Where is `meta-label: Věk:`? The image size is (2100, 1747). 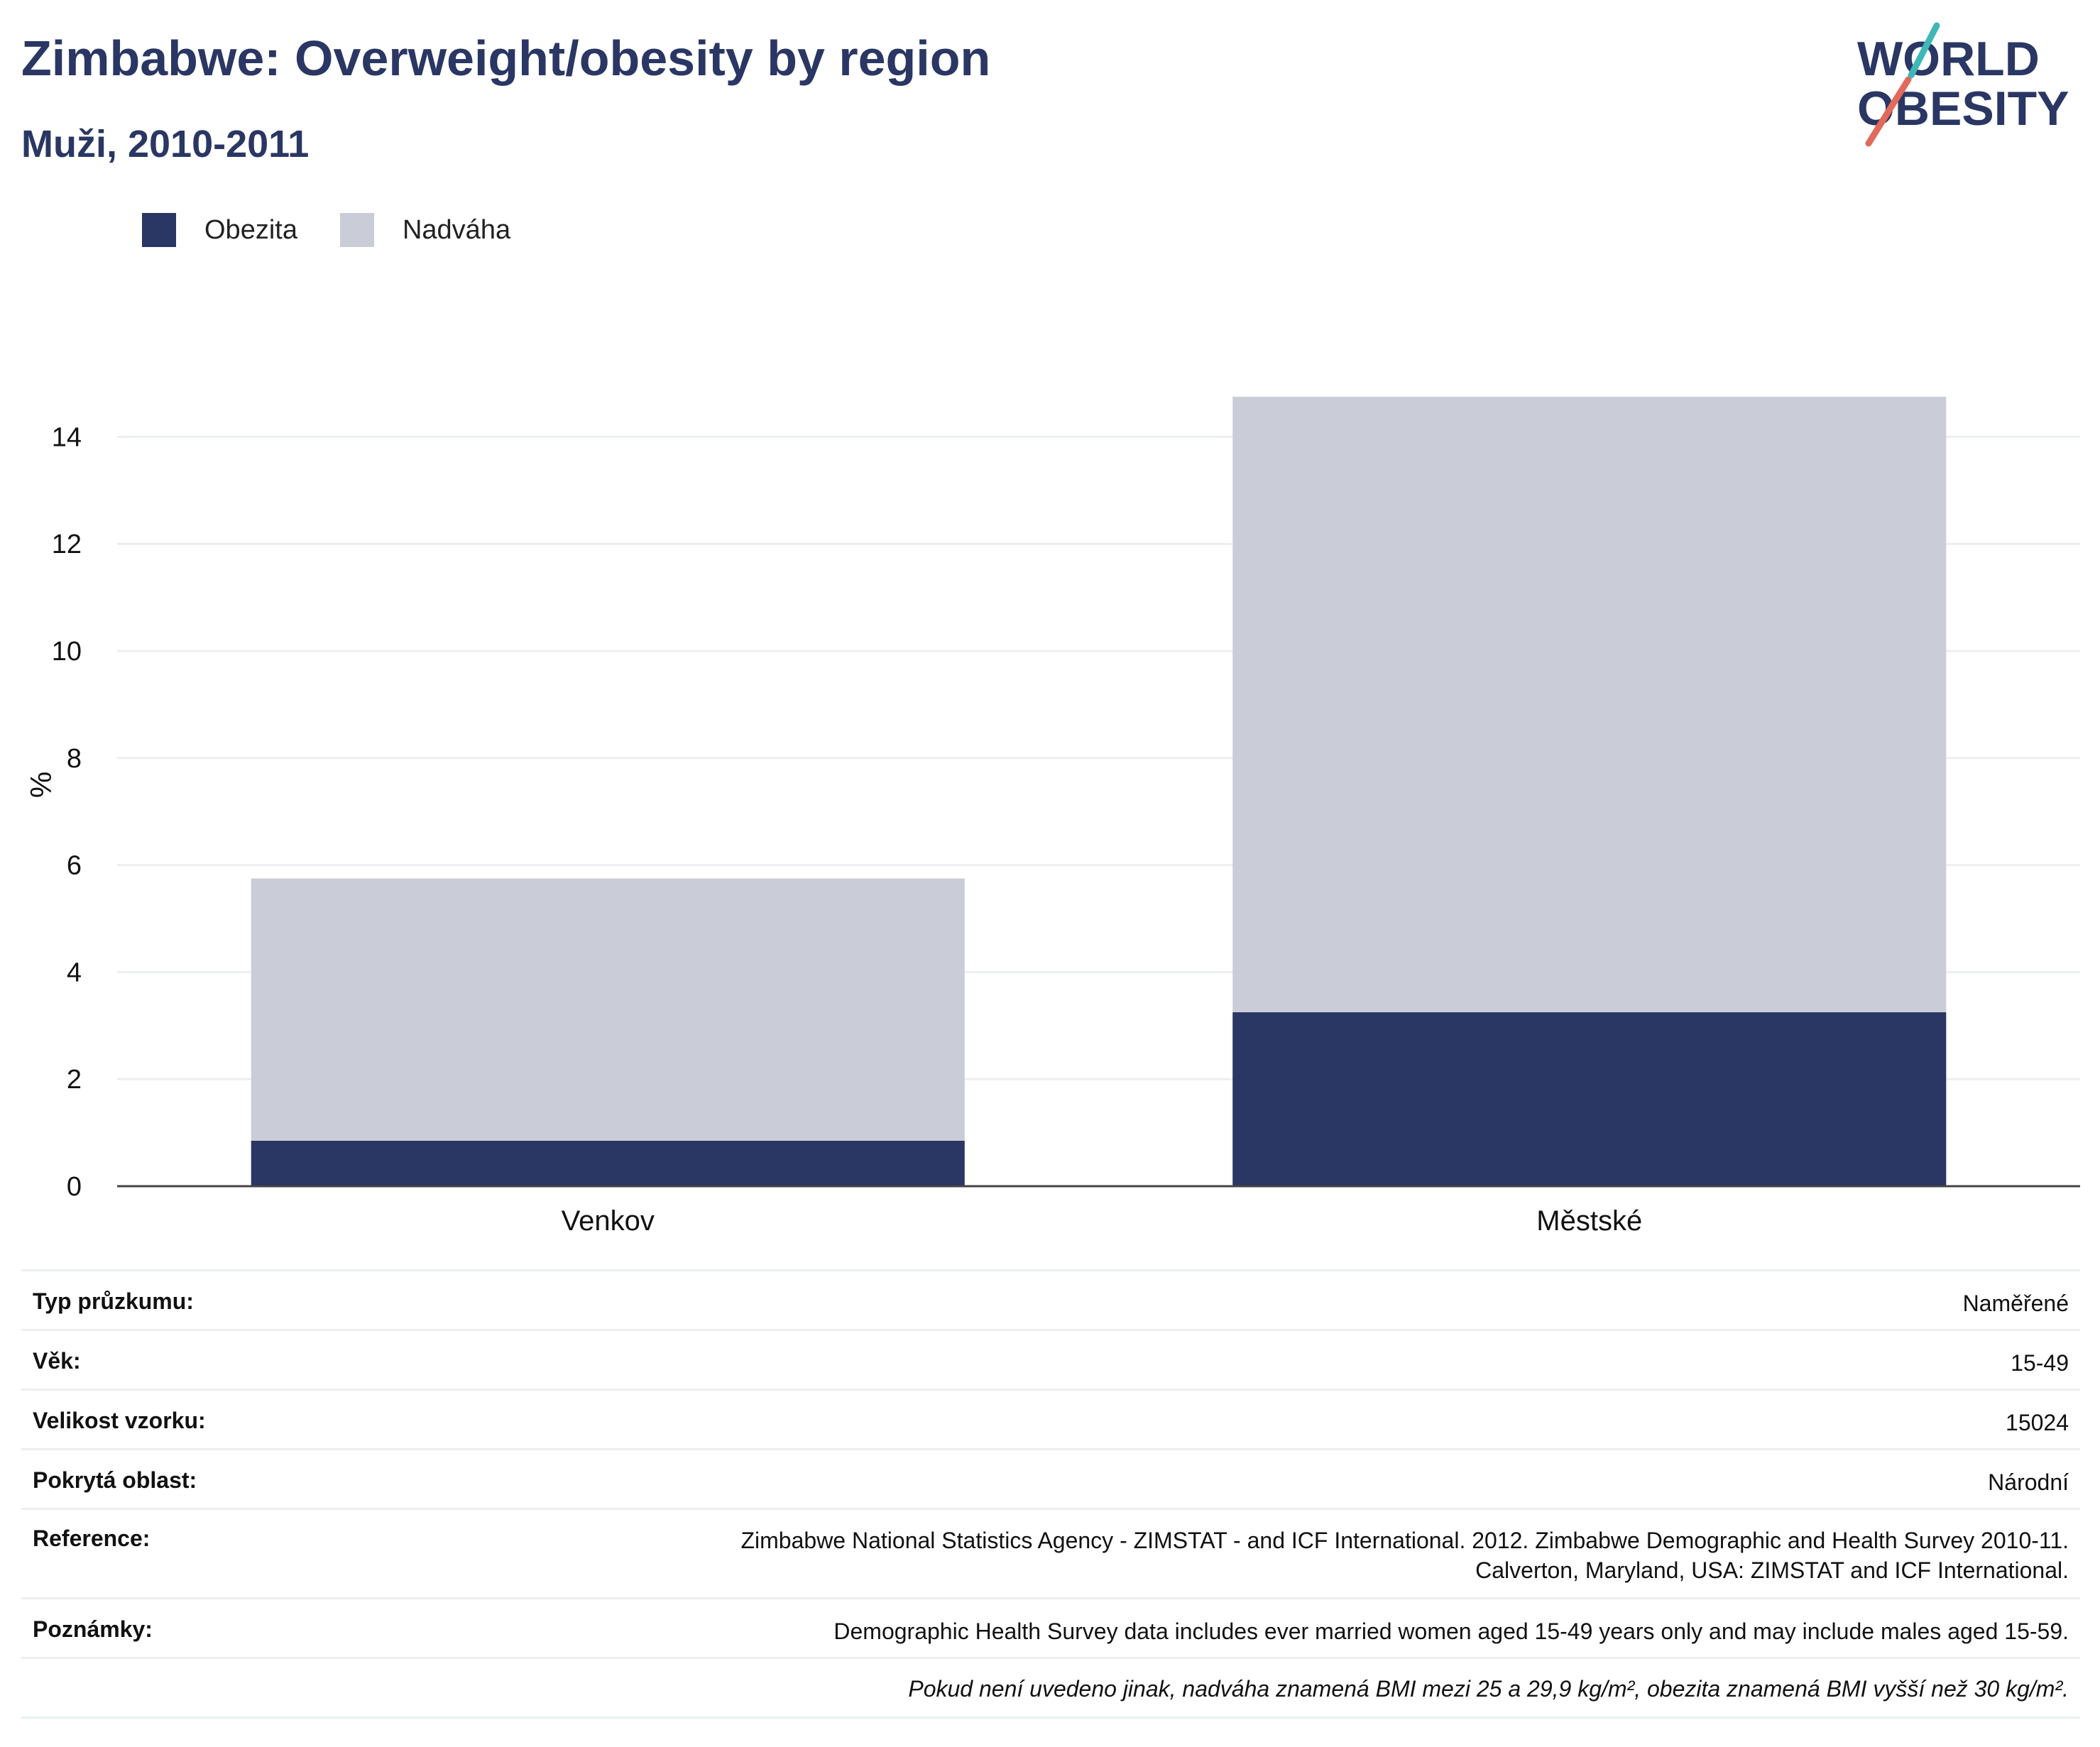
meta-label: Věk: is located at coordinates (57, 1361).